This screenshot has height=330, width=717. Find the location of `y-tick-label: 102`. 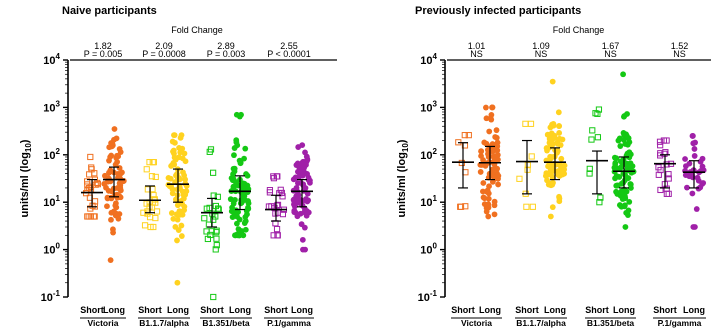

y-tick-label: 102 is located at coordinates (428, 154).